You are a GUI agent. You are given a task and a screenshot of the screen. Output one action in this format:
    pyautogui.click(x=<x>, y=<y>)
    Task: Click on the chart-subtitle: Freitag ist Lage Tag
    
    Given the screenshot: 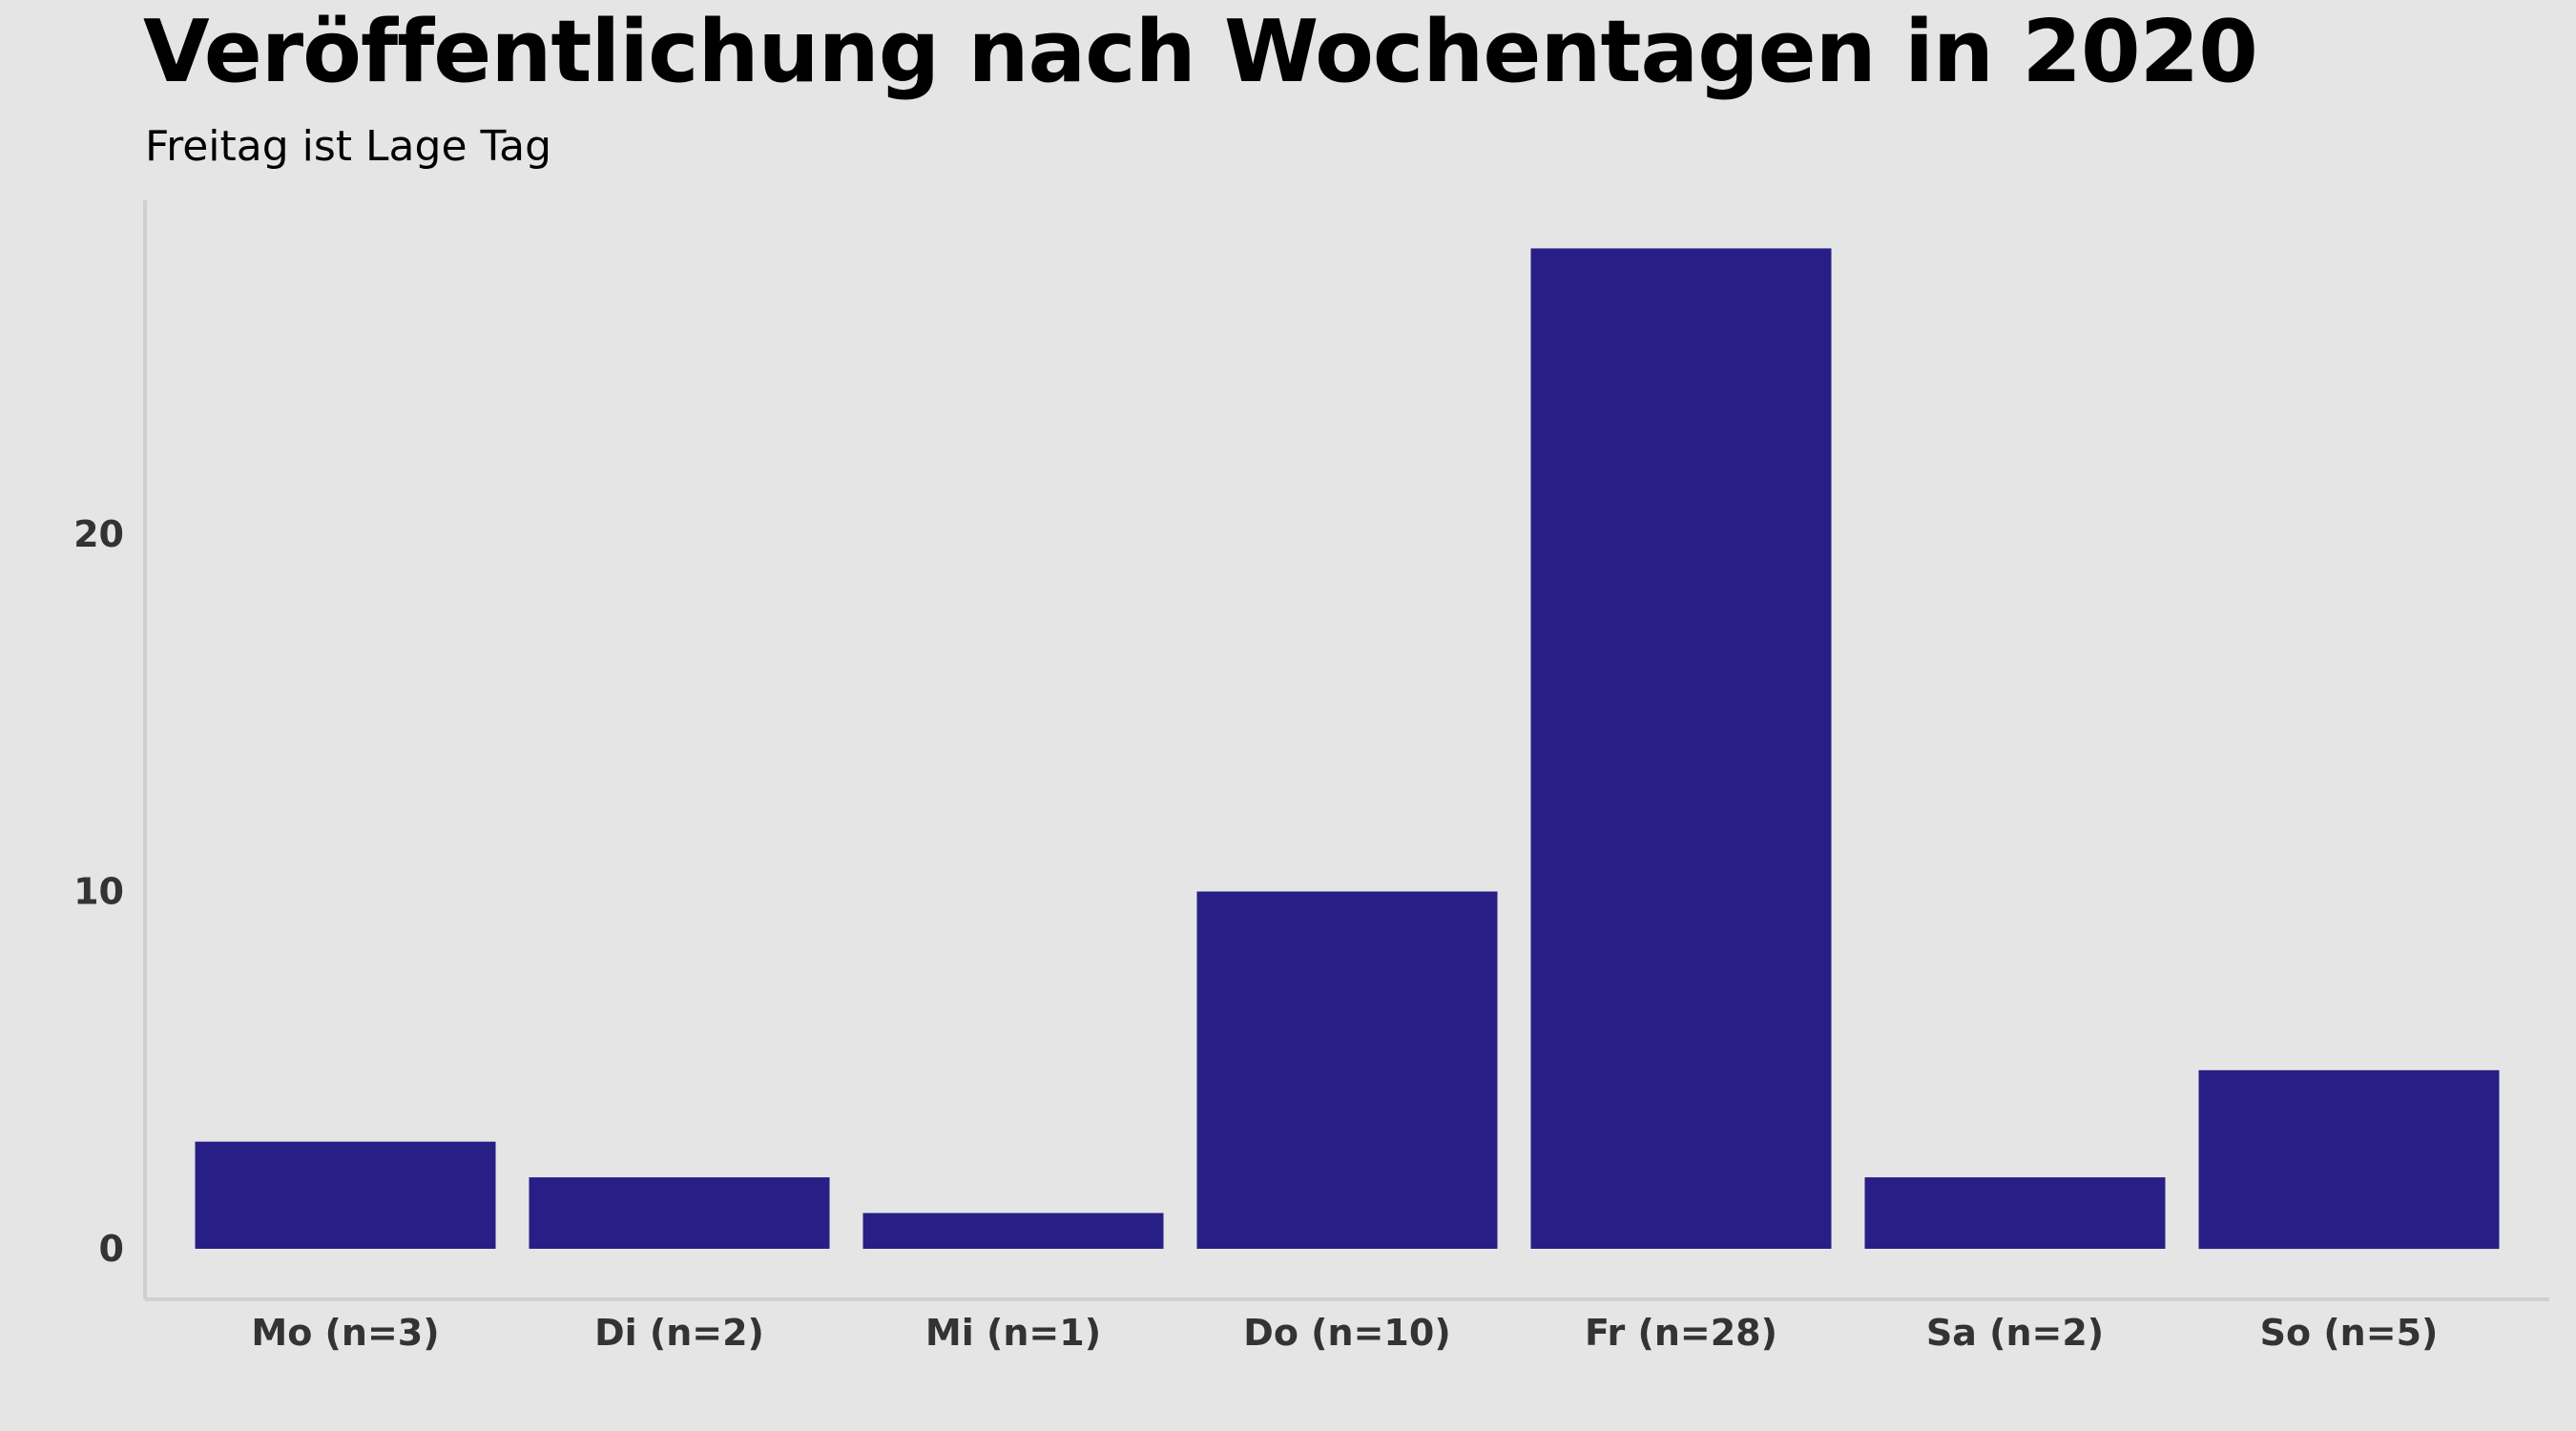 What is the action you would take?
    pyautogui.click(x=348, y=146)
    